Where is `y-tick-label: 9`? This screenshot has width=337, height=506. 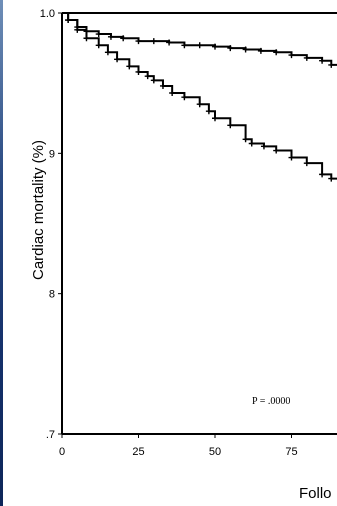 y-tick-label: 9 is located at coordinates (52, 154).